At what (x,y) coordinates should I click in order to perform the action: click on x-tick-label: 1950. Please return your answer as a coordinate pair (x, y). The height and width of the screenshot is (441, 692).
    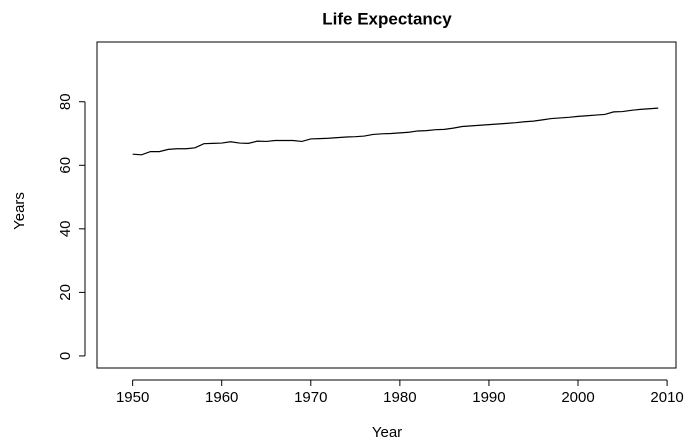
    Looking at the image, I should click on (132, 397).